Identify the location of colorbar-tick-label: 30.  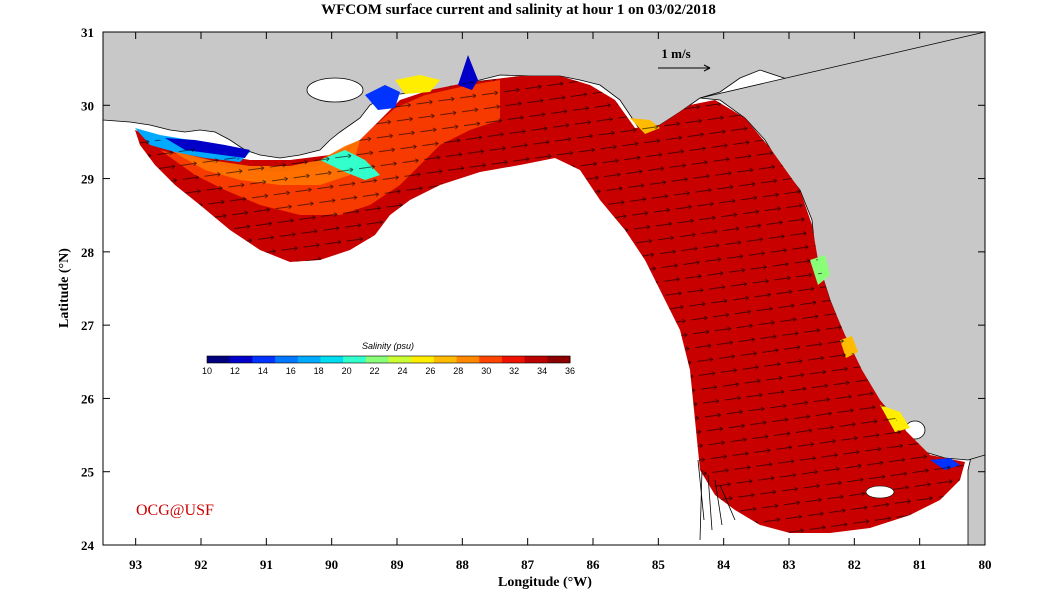
(486, 371).